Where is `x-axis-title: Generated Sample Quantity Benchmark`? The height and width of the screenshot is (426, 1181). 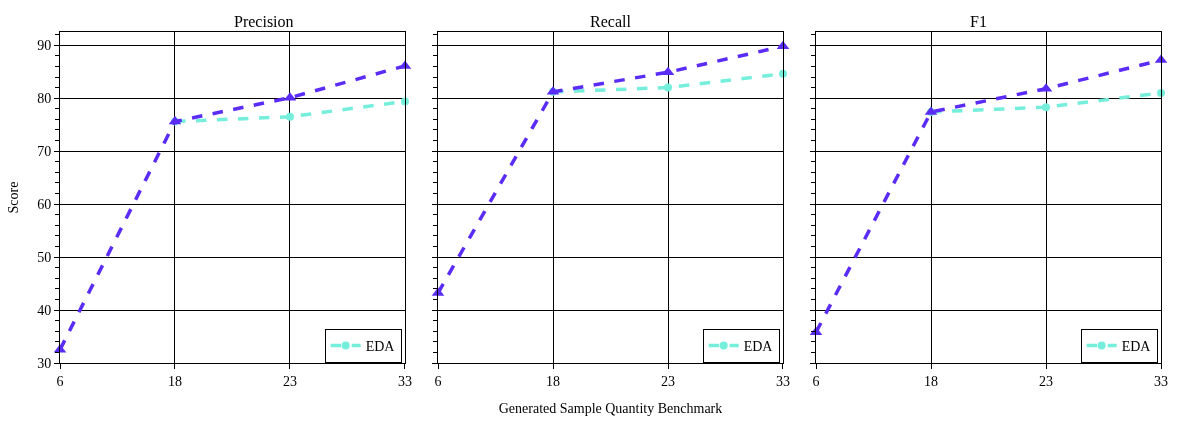 x-axis-title: Generated Sample Quantity Benchmark is located at coordinates (610, 409).